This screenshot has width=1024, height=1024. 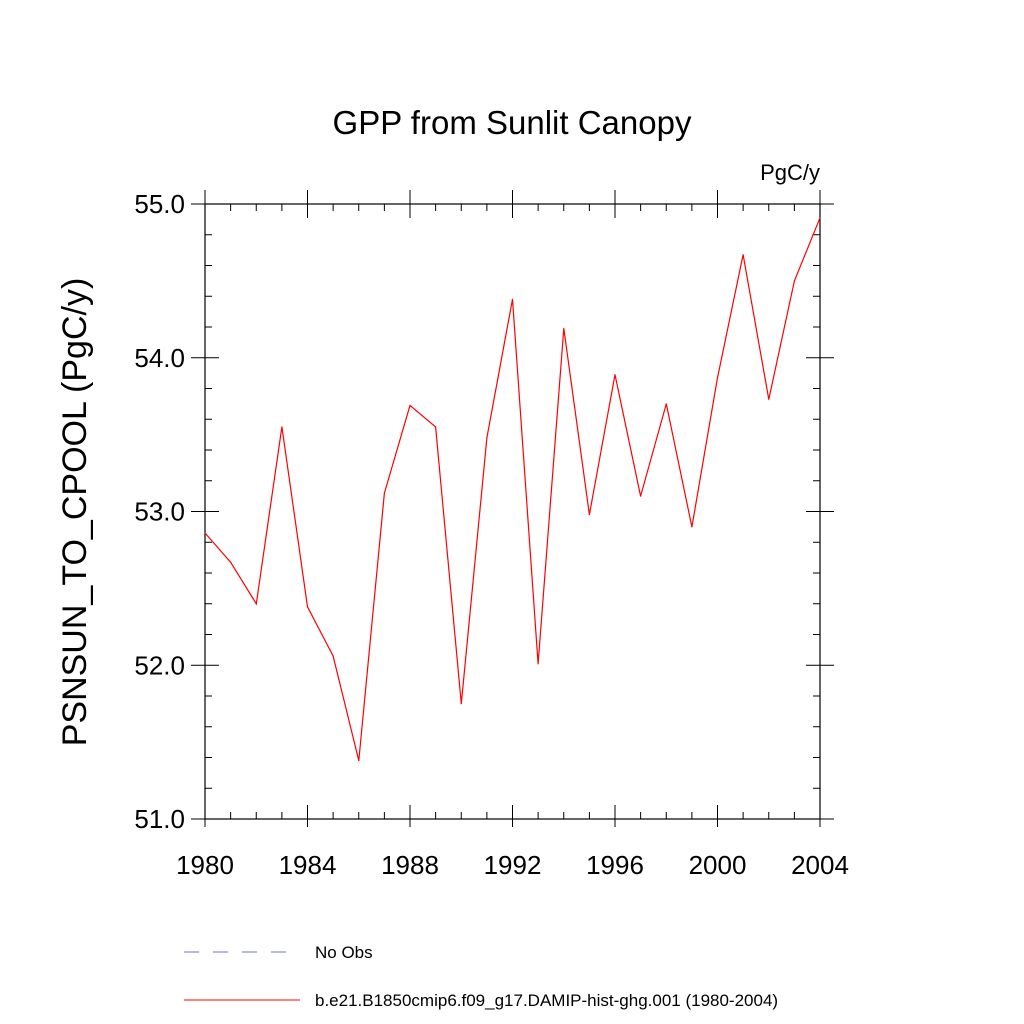 I want to click on x-tick-label: 1996, so click(x=615, y=865).